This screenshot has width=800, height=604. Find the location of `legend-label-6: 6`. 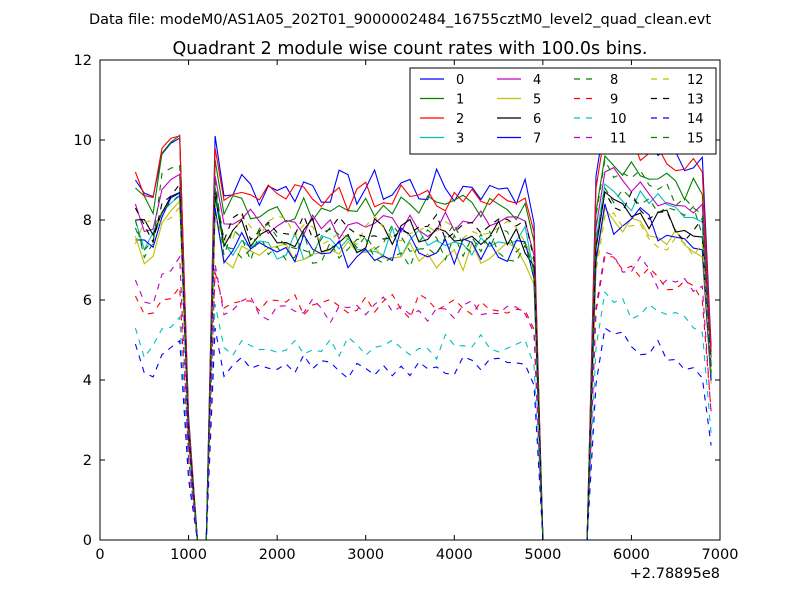

legend-label-6: 6 is located at coordinates (537, 119).